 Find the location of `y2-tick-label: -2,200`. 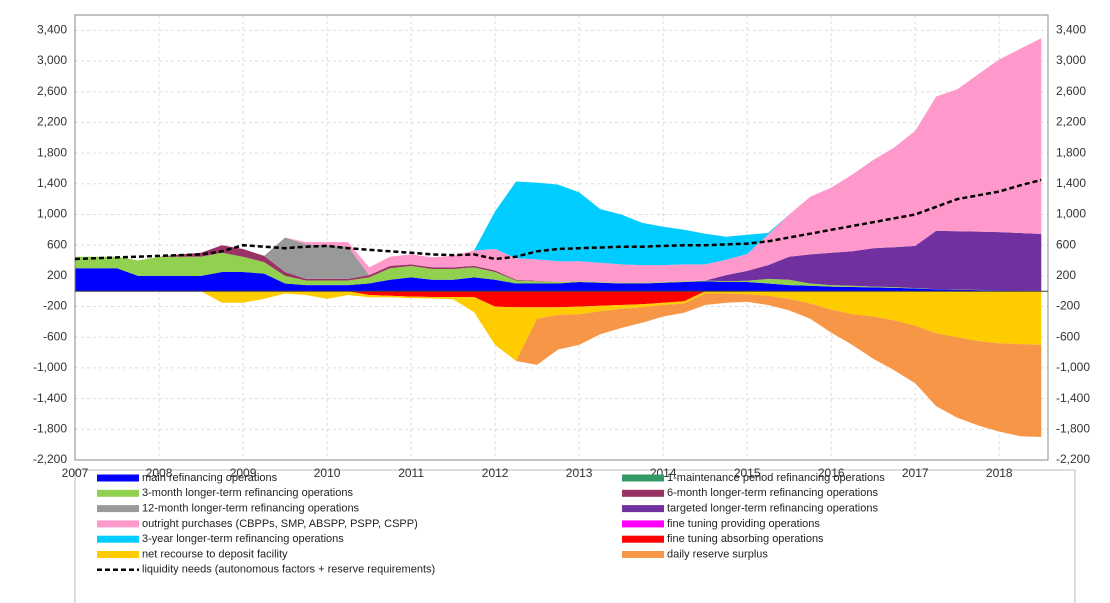

y2-tick-label: -2,200 is located at coordinates (1073, 459).